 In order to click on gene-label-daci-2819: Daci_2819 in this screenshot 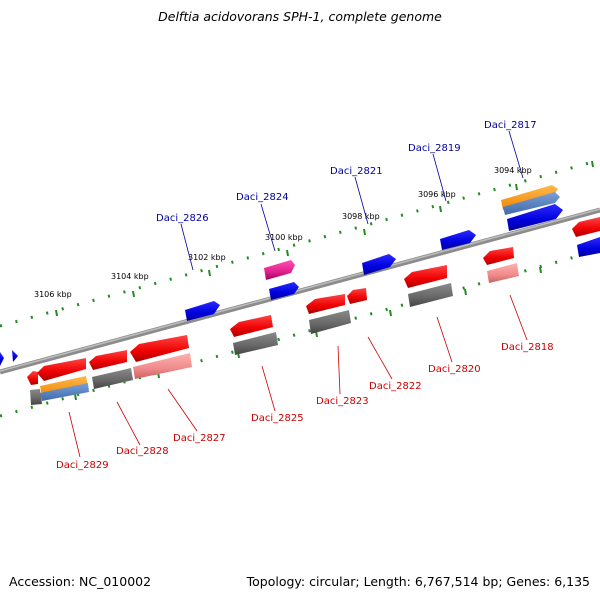, I will do `click(434, 148)`.